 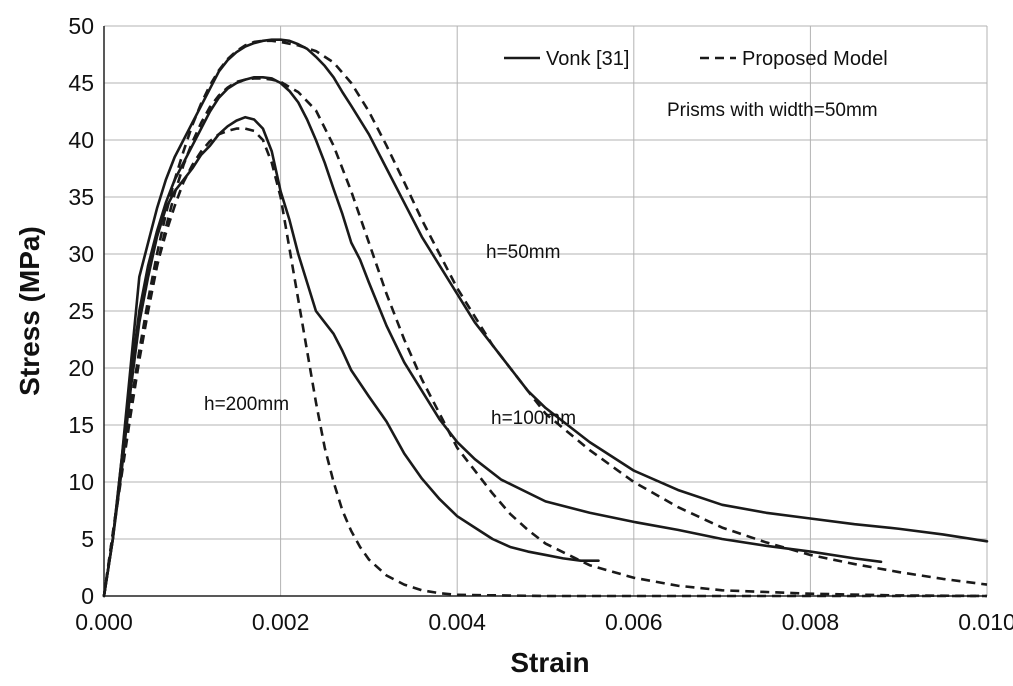 What do you see at coordinates (533, 418) in the screenshot?
I see `annotation-h100: h=100mm` at bounding box center [533, 418].